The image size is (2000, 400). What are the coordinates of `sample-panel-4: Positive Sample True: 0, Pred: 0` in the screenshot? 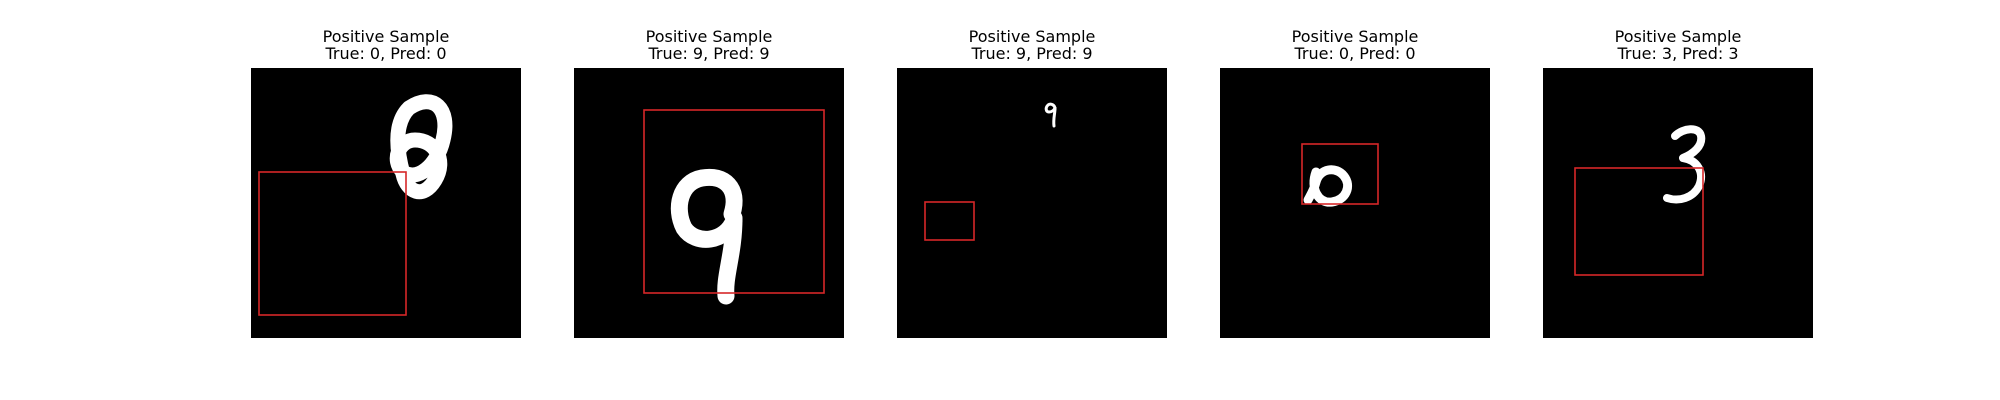 It's located at (1355, 183).